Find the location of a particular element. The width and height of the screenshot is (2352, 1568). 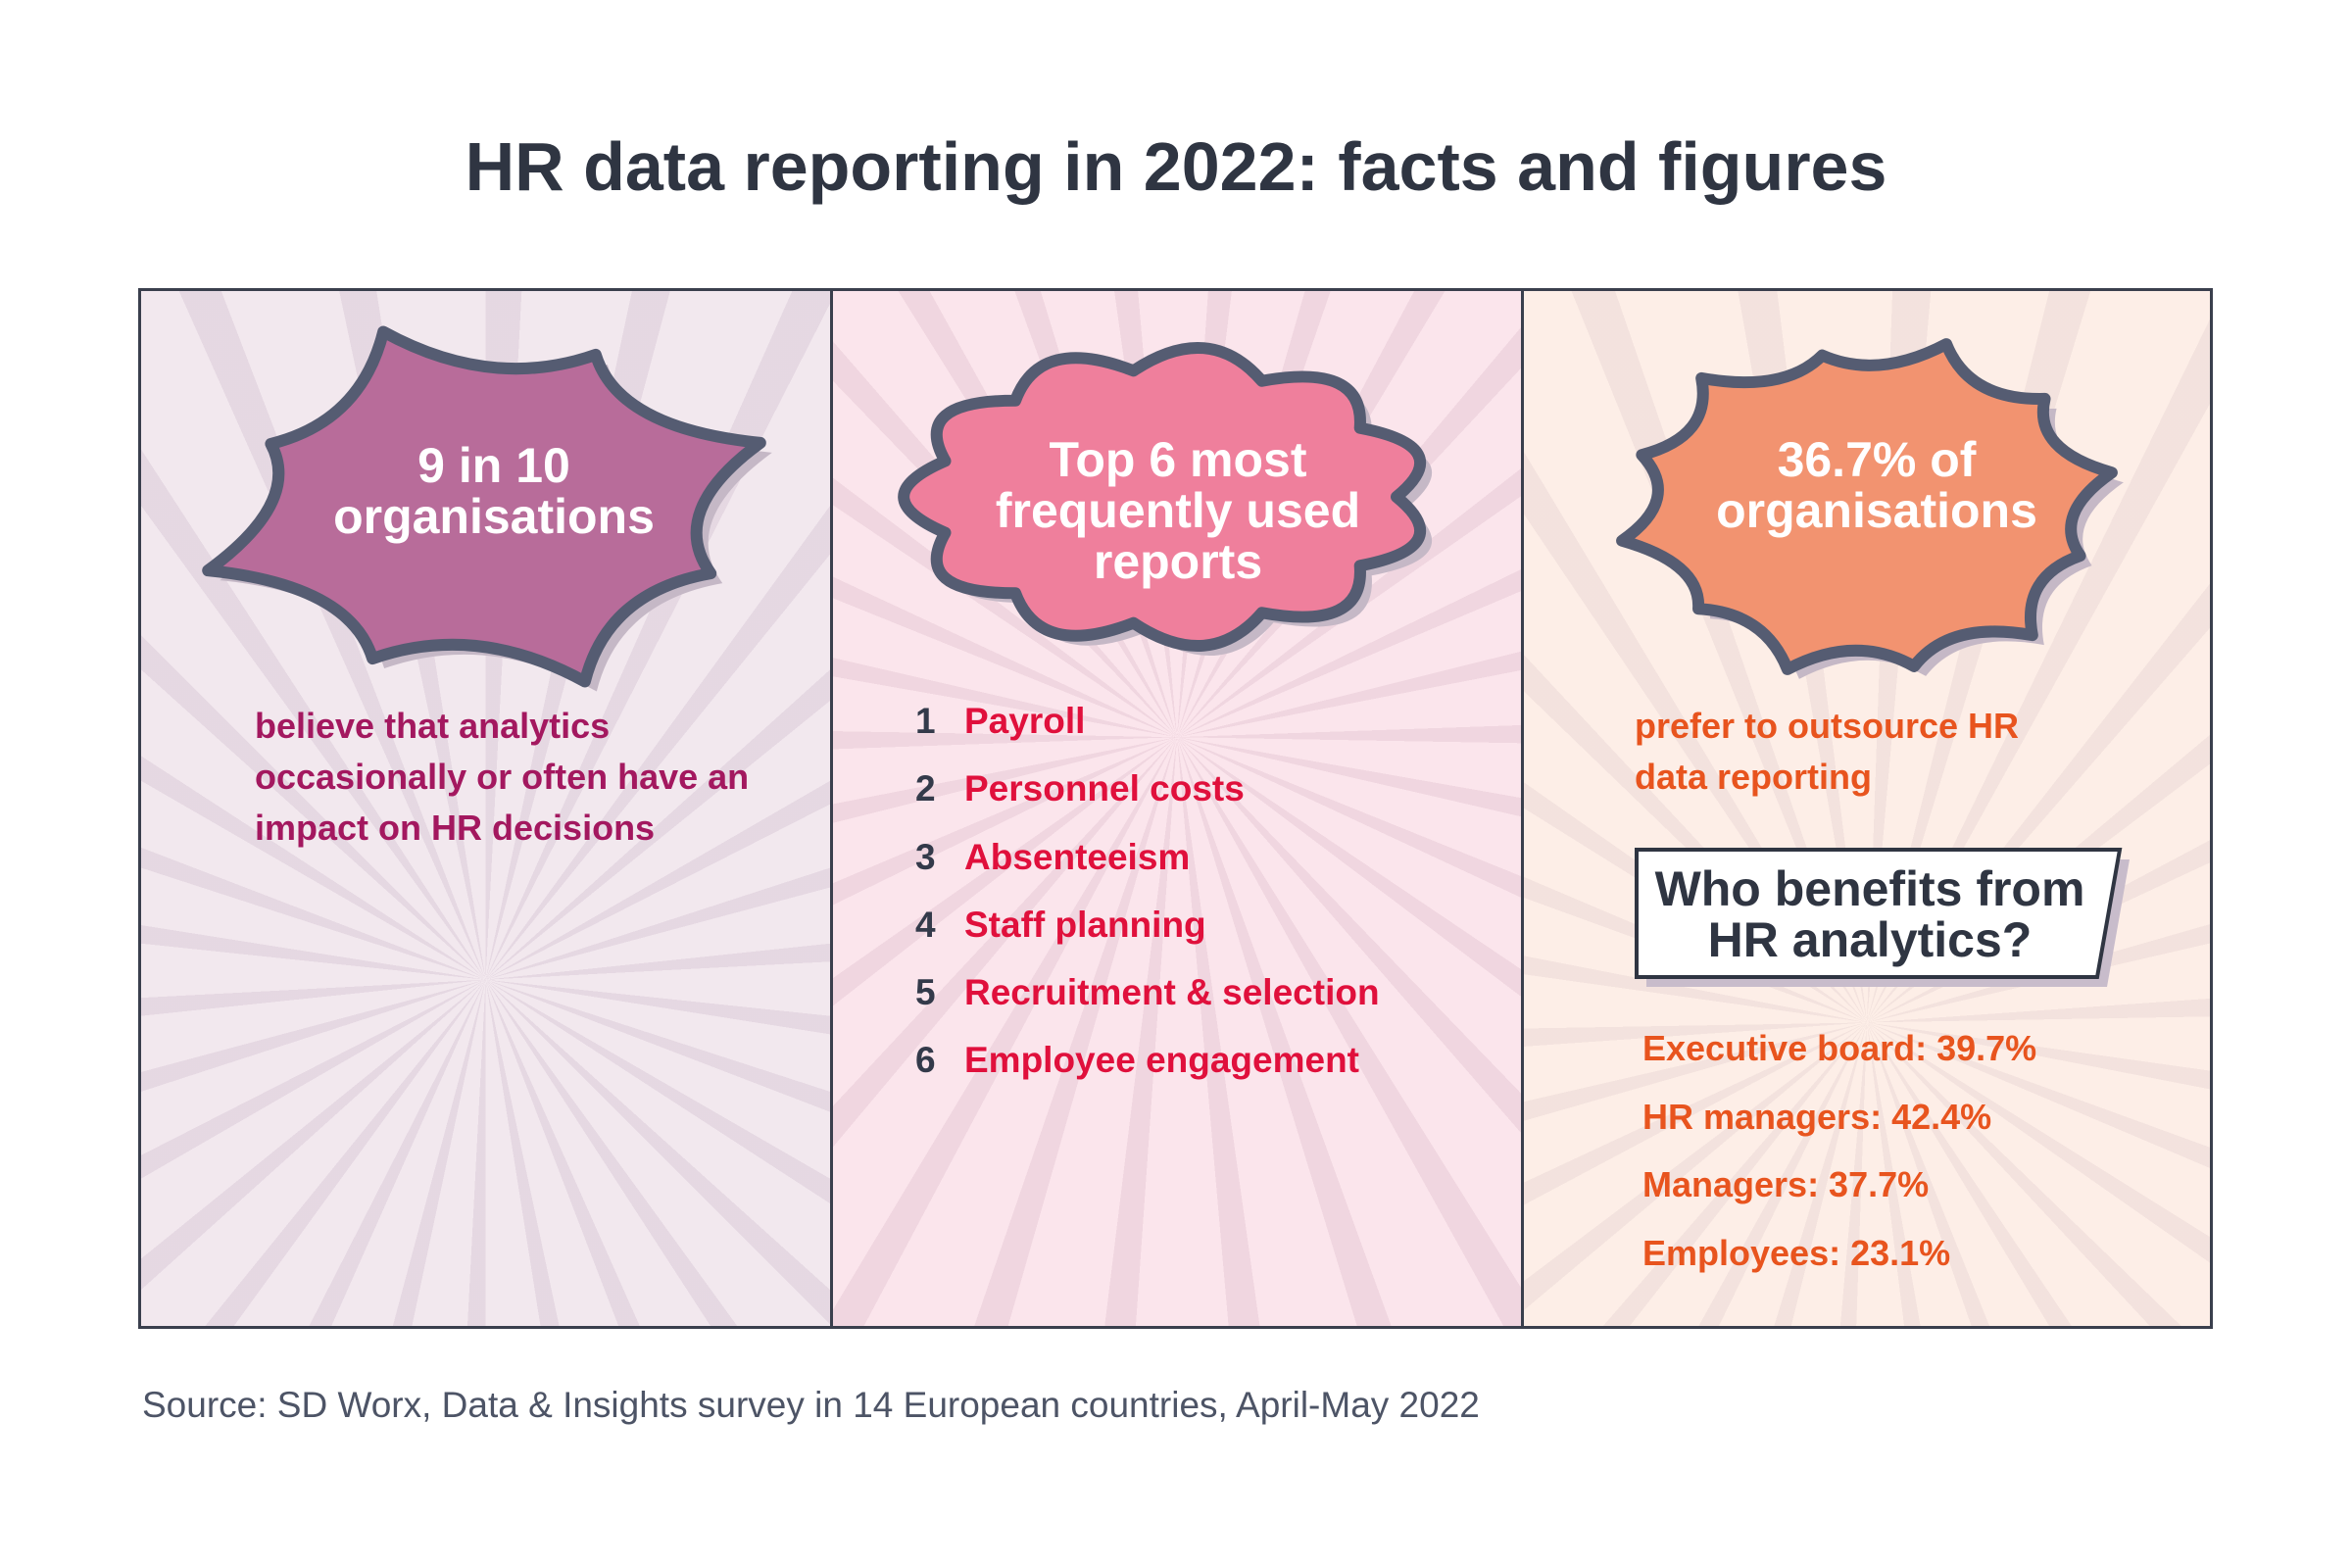

right-headline: 36.7% of organisations is located at coordinates (1877, 485).